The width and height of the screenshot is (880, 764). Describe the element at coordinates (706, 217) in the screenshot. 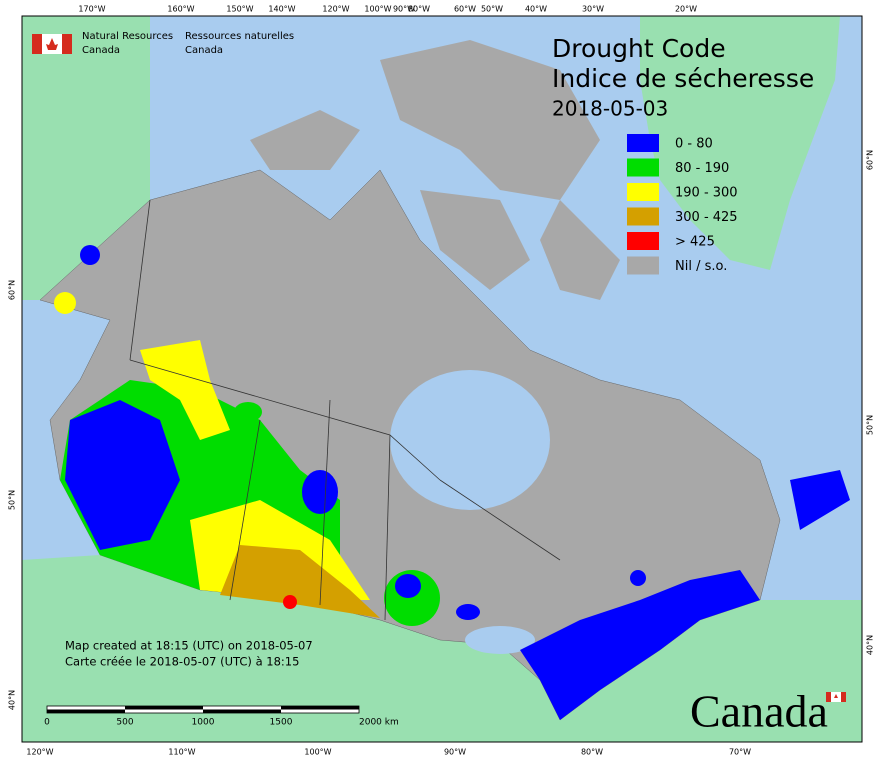

I see `legend-label: 300 - 425` at that location.